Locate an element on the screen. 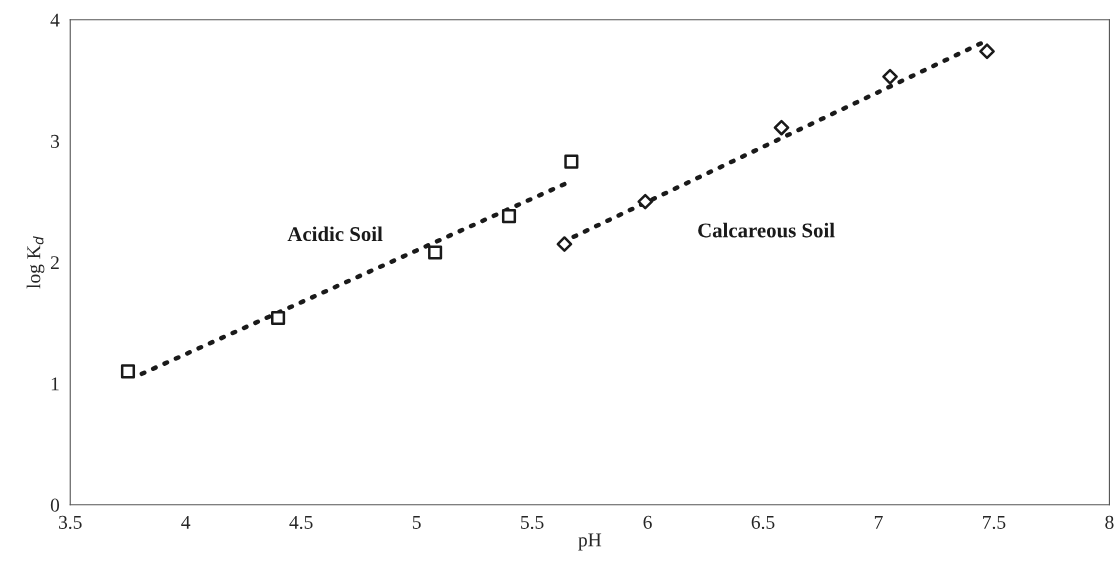 The image size is (1115, 564). x-tick-label: 6 is located at coordinates (647, 522).